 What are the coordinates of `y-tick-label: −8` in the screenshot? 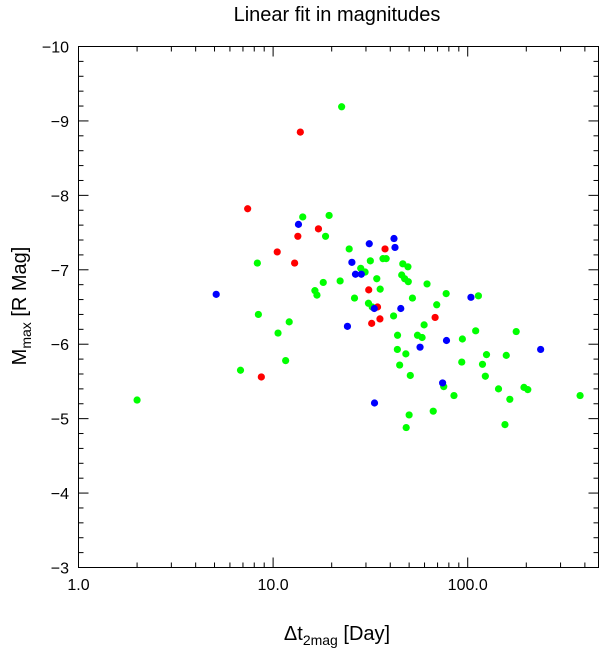 It's located at (60, 196).